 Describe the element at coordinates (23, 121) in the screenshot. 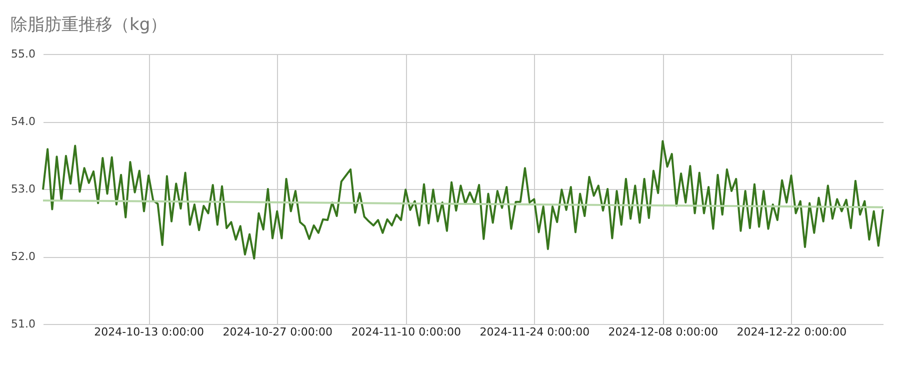

I see `y-tick-label: 54.0` at that location.